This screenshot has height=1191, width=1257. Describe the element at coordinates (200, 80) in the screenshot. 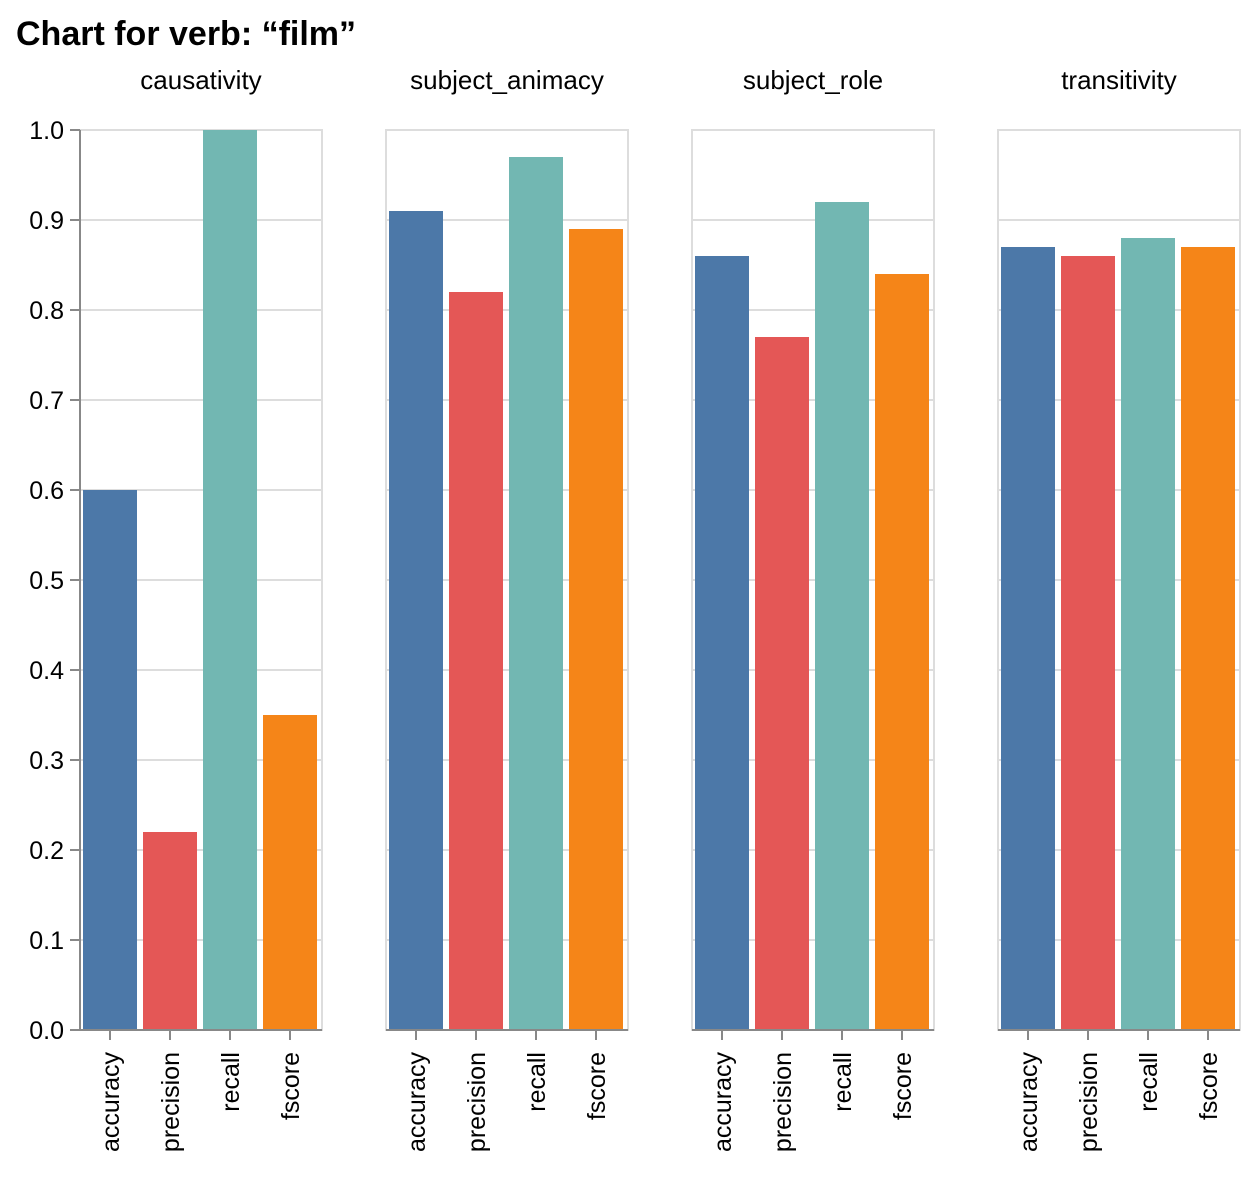

I see `facet-title: causativity` at that location.